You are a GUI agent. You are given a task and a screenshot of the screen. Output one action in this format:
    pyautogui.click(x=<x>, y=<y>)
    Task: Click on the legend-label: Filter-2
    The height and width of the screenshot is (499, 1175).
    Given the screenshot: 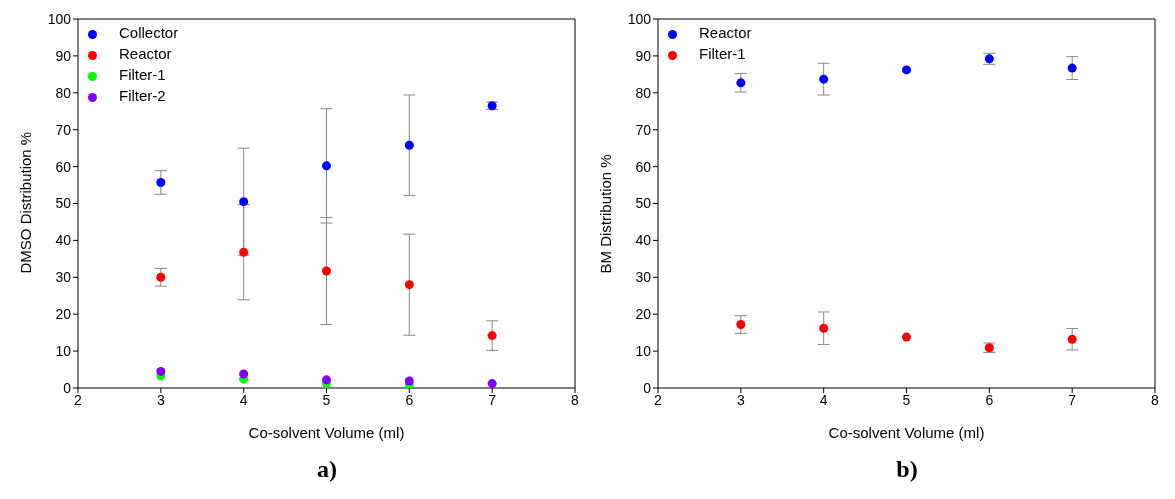 What is the action you would take?
    pyautogui.click(x=142, y=95)
    